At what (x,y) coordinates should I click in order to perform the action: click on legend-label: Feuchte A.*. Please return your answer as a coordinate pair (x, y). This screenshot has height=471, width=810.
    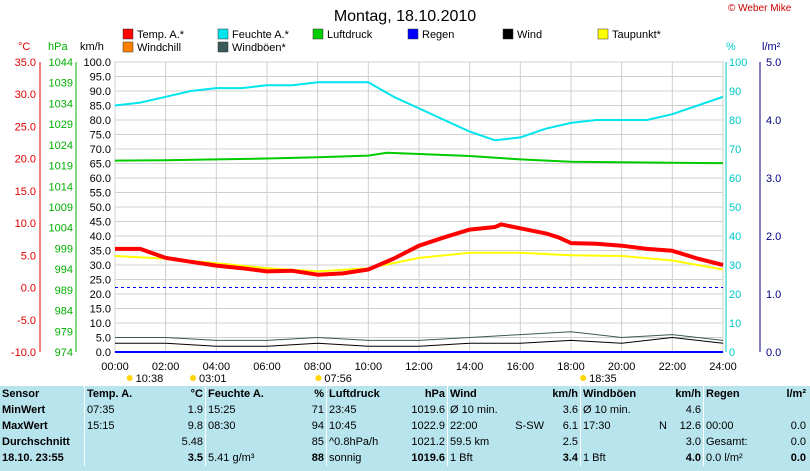
    Looking at the image, I should click on (261, 35).